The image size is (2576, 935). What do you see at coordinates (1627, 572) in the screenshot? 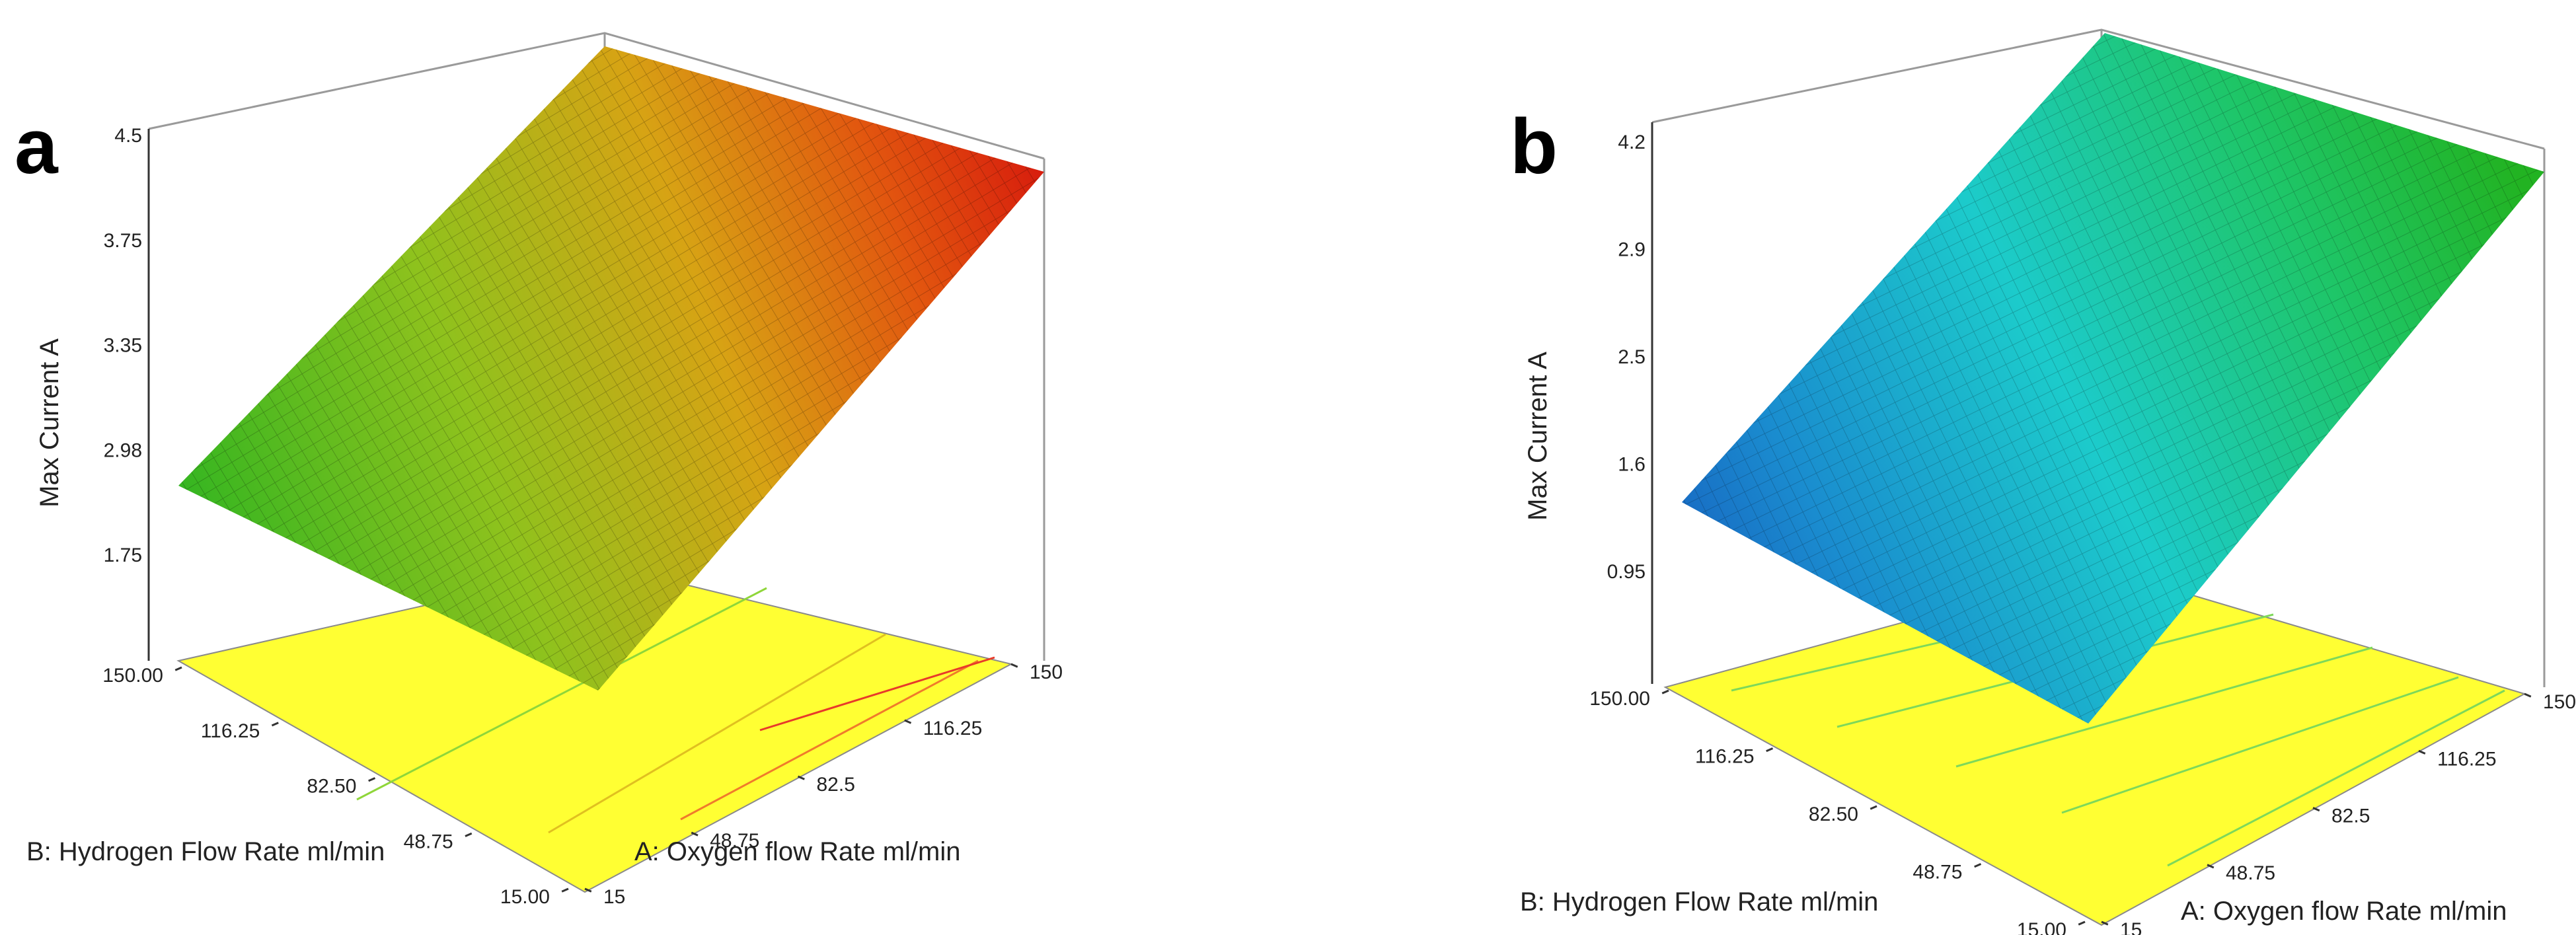
I see `z-tick-label: 0.95` at bounding box center [1627, 572].